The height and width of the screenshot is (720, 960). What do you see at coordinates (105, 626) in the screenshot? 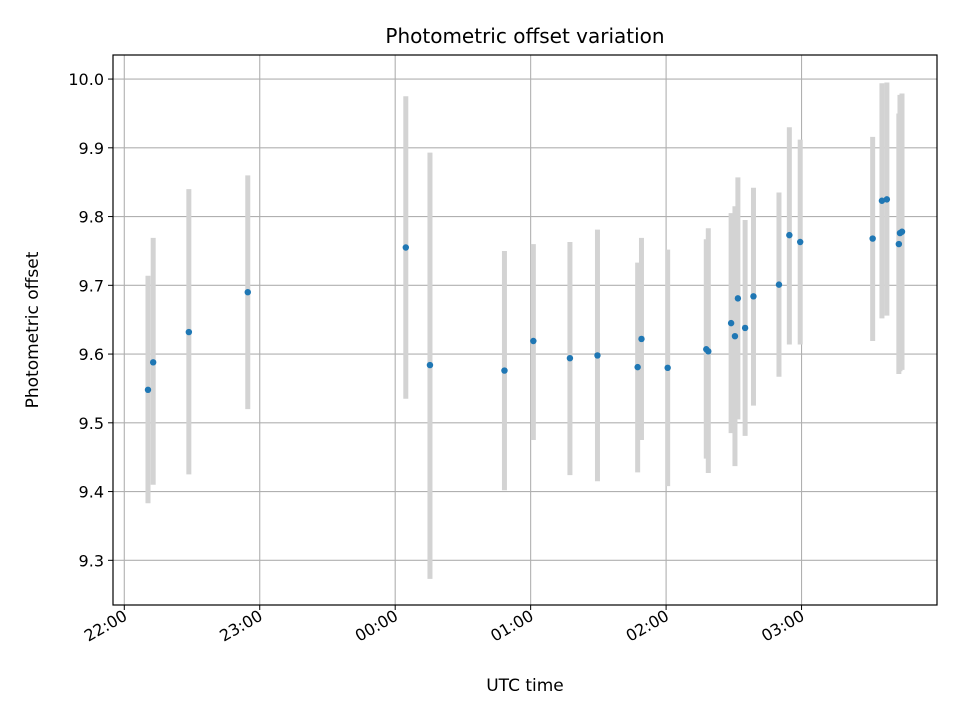
I see `x-tick-label: 22:00` at bounding box center [105, 626].